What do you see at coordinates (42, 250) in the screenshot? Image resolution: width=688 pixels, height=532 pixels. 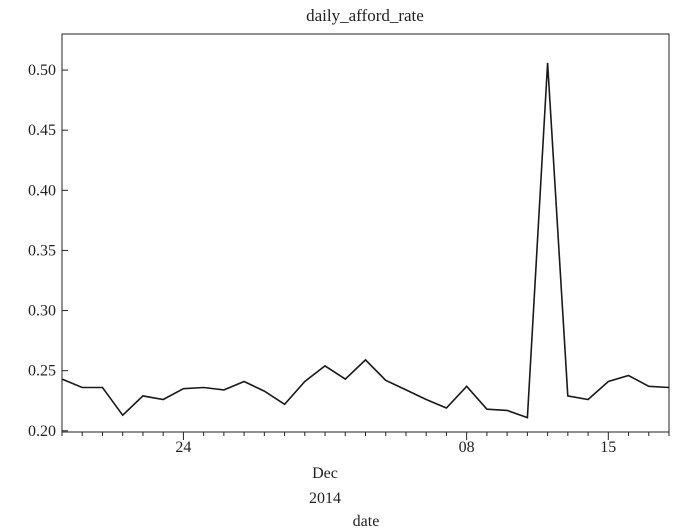 I see `y-tick-label: 0.35` at bounding box center [42, 250].